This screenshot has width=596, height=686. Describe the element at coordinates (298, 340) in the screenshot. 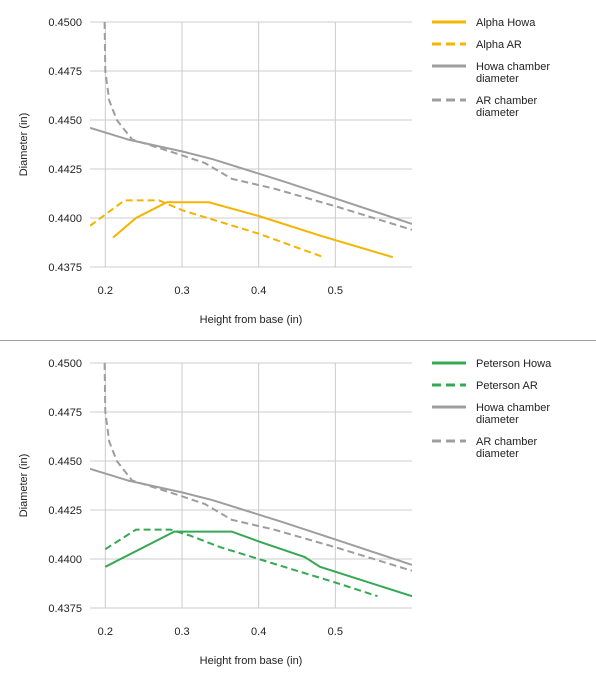

I see `panel-divider` at that location.